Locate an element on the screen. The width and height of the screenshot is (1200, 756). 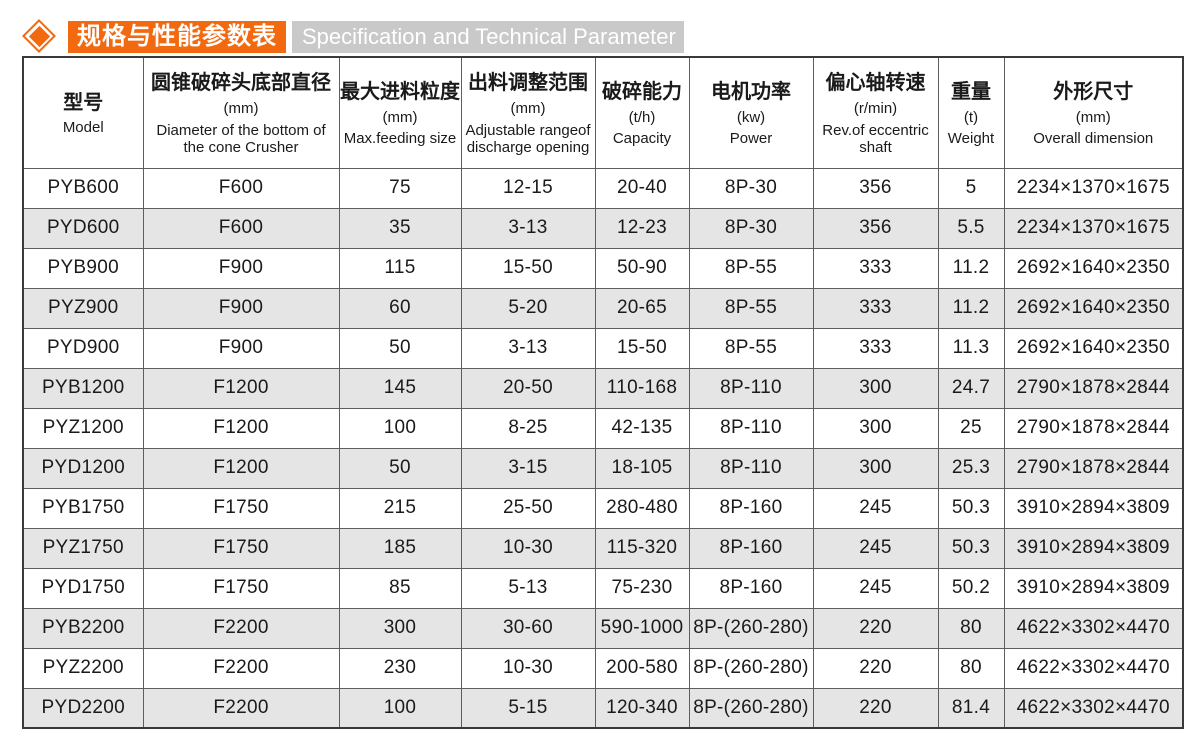
column-header-overall-dimension: 外形尺寸 (mm) Overall dimension is located at coordinates (1093, 112).